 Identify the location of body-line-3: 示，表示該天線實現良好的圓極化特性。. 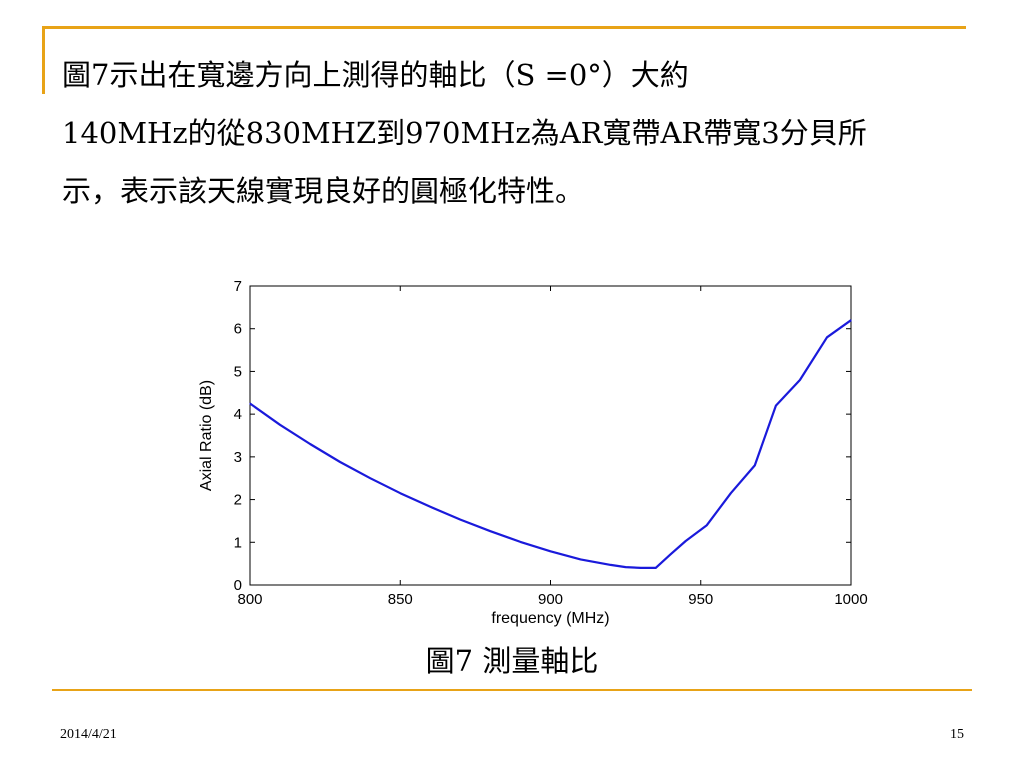
(323, 191).